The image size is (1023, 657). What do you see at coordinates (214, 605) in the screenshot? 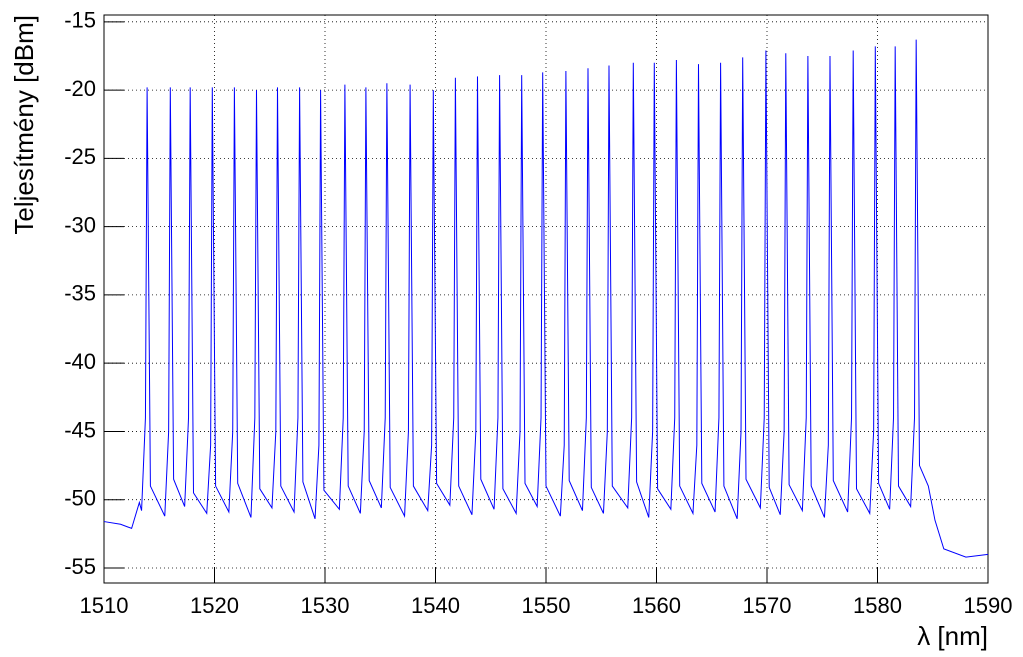
I see `x-tick-label: 1520` at bounding box center [214, 605].